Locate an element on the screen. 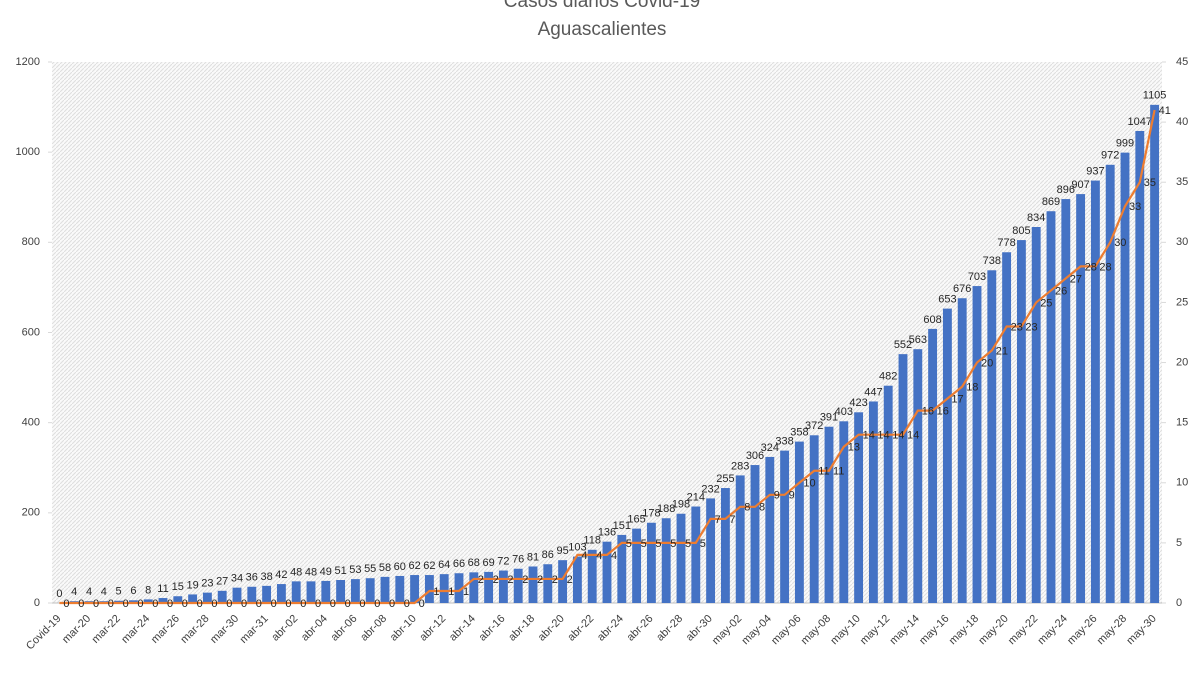 The width and height of the screenshot is (1200, 675). bar-label: 69 is located at coordinates (488, 563).